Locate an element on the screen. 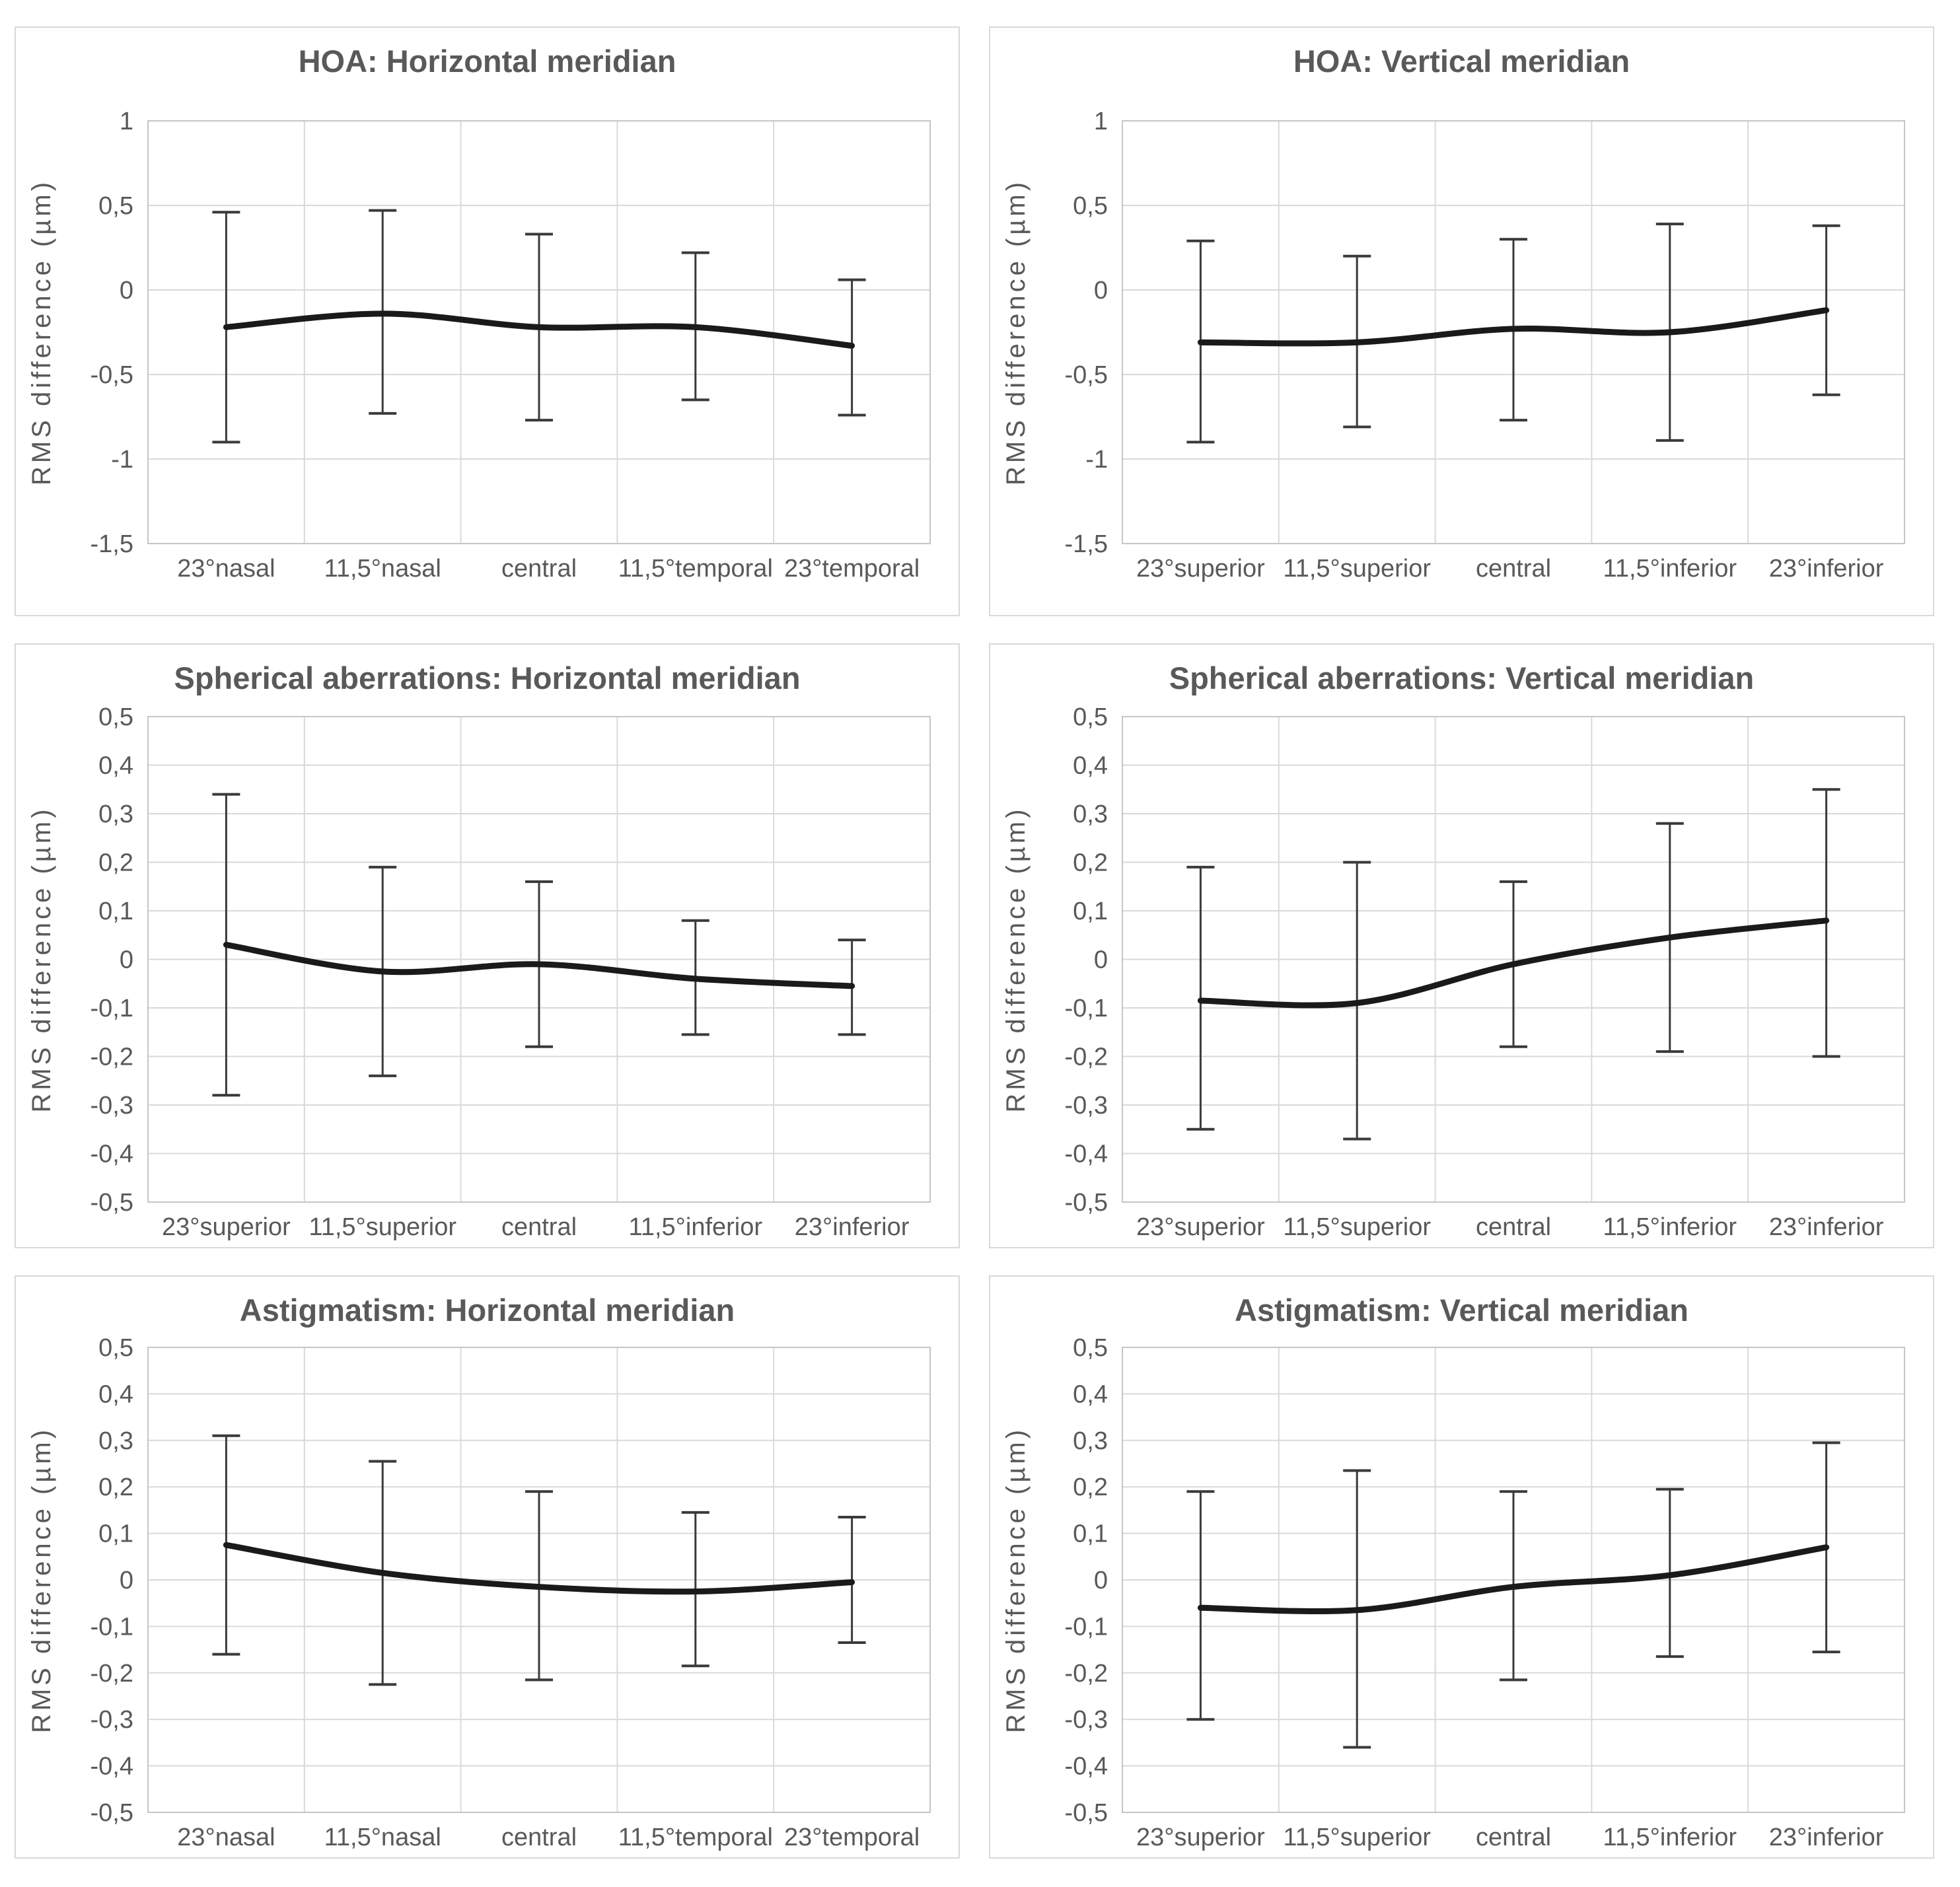 Image resolution: width=1960 pixels, height=1887 pixels. chart-title: HOA: Vertical meridian is located at coordinates (1461, 61).